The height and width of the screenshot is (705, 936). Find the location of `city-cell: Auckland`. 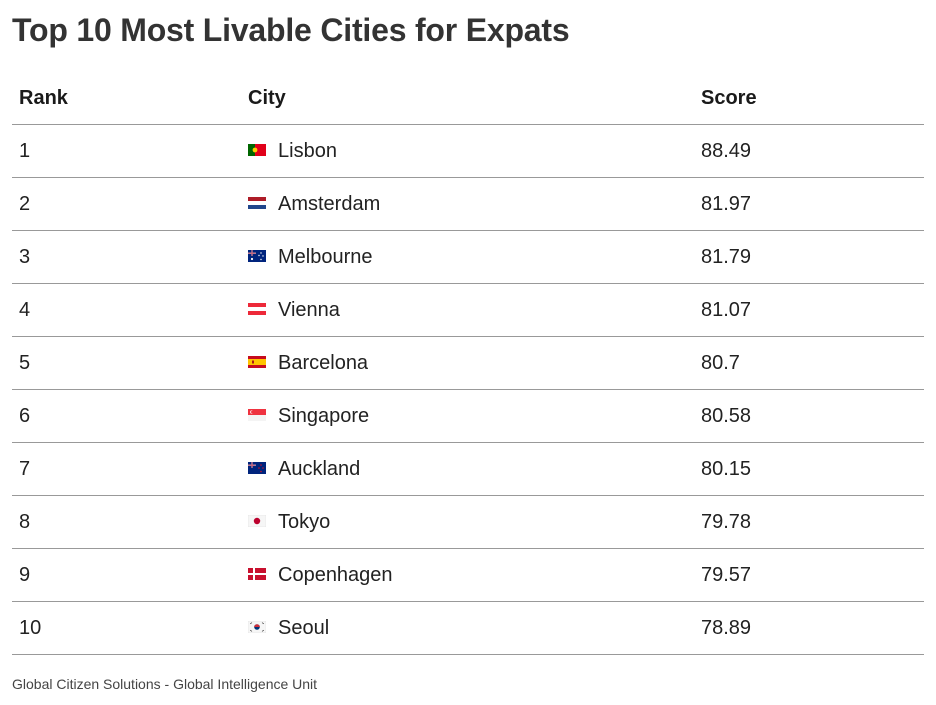

city-cell: Auckland is located at coordinates (467, 469).